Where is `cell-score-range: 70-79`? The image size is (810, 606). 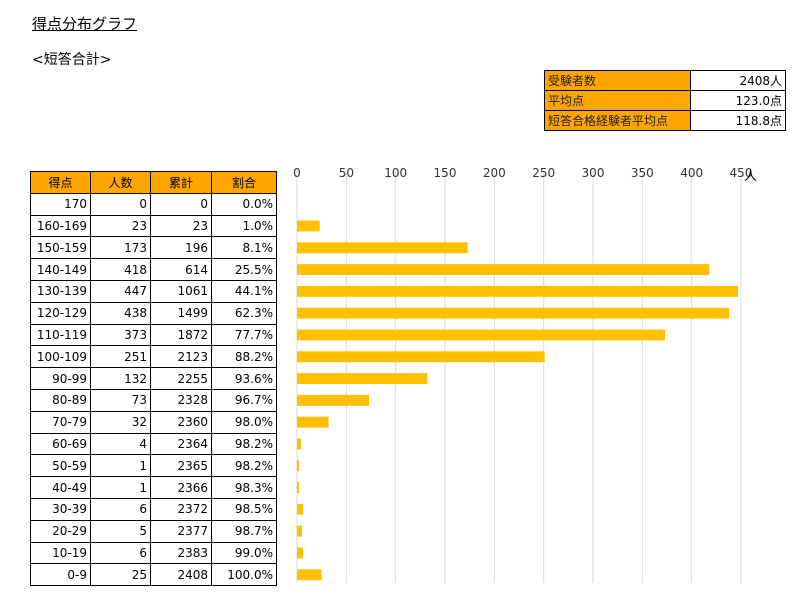
cell-score-range: 70-79 is located at coordinates (60, 422).